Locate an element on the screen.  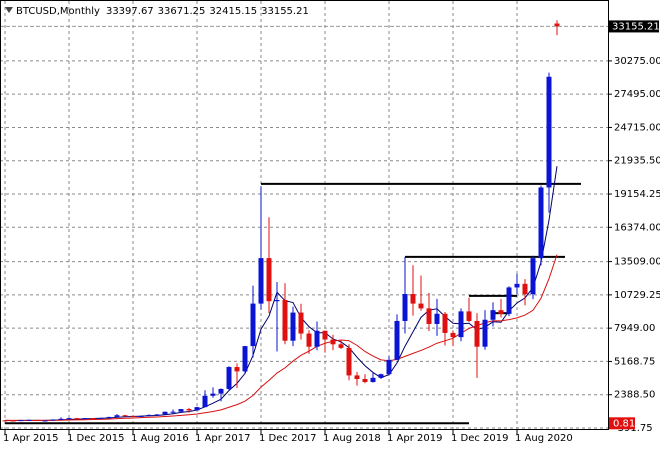
header-icon is located at coordinates (9, 10).